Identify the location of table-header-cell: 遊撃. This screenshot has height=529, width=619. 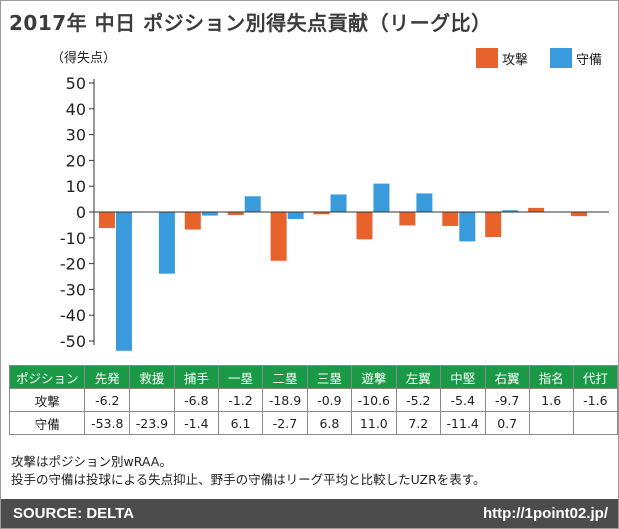
(374, 377).